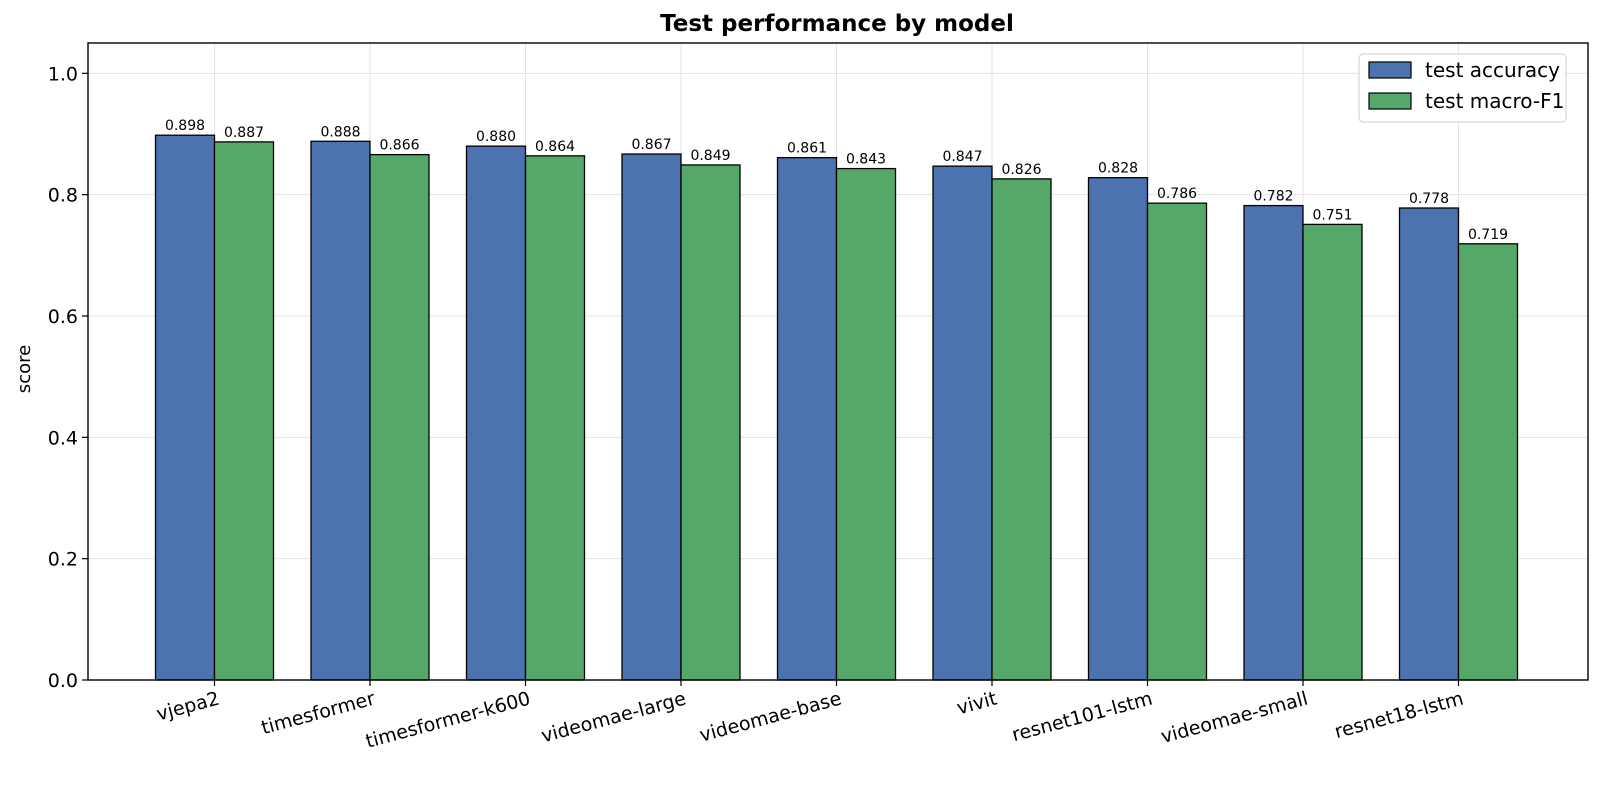 This screenshot has width=1600, height=790. I want to click on bar-value-label: 0.786, so click(1177, 194).